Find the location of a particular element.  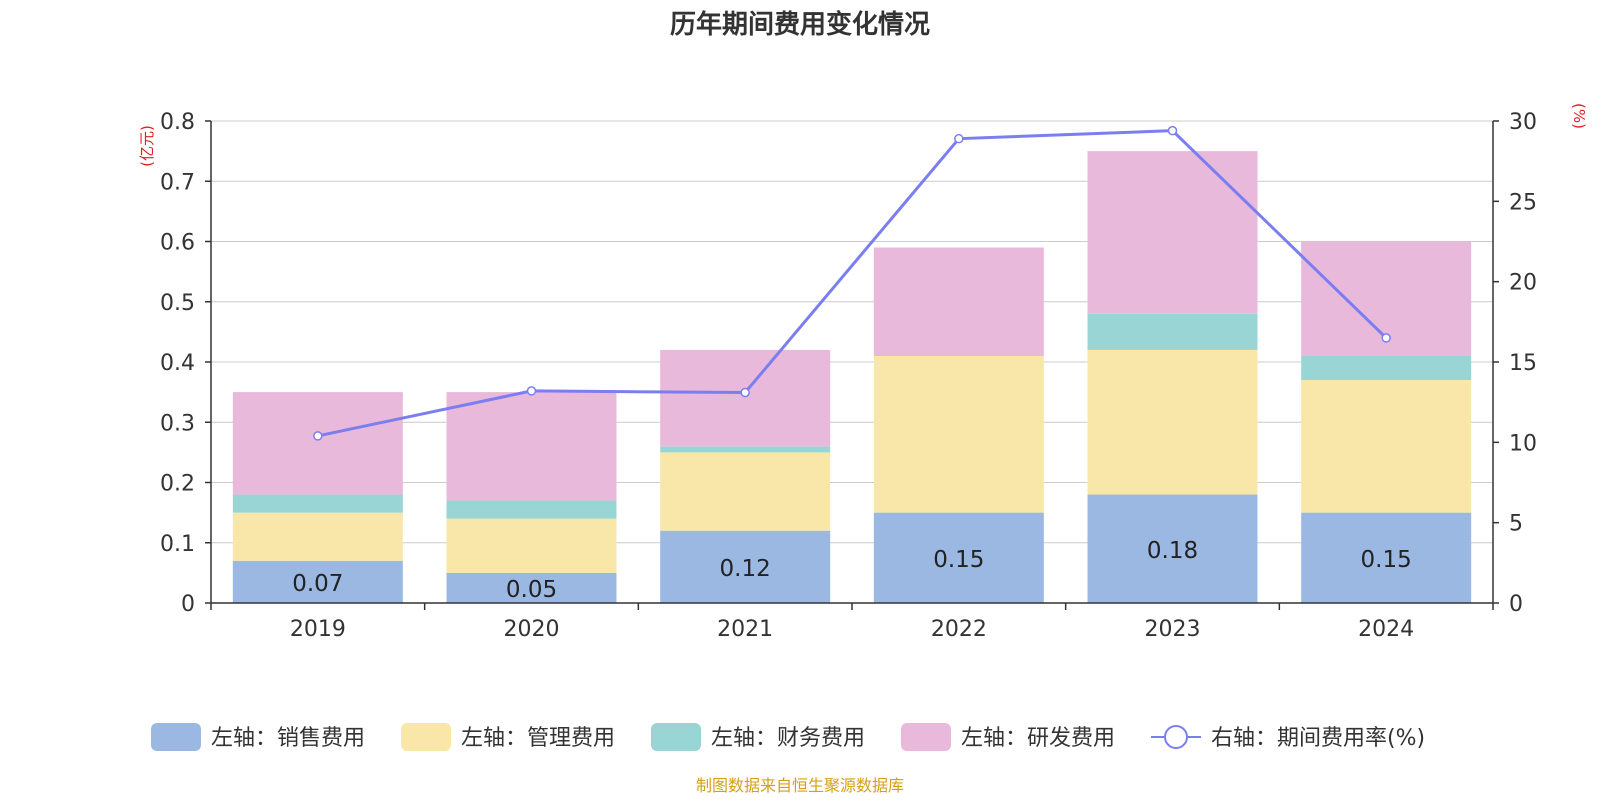

left-axis-unit: (亿元) is located at coordinates (147, 146).